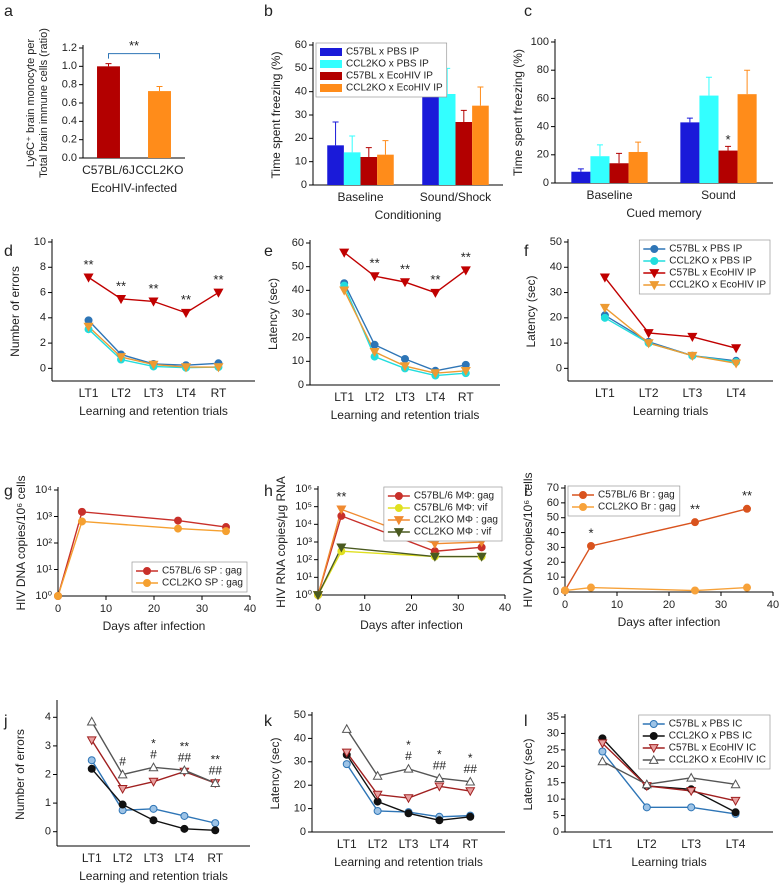 The image size is (779, 892). I want to click on y-tick-label: 10⁰, so click(303, 595).